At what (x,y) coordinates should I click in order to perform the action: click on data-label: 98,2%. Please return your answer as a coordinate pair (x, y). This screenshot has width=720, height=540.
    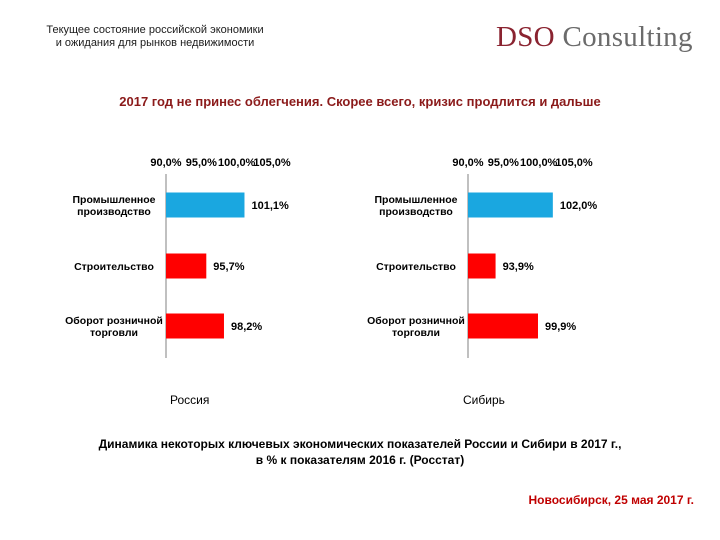
    Looking at the image, I should click on (246, 327).